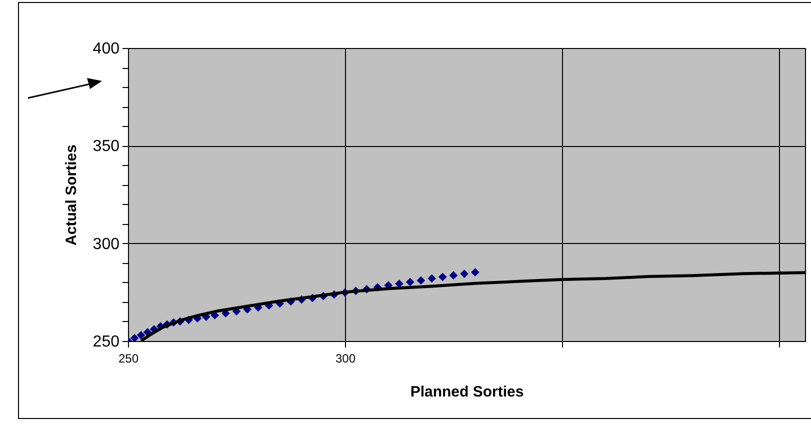  I want to click on y-tick-label: 250, so click(106, 342).